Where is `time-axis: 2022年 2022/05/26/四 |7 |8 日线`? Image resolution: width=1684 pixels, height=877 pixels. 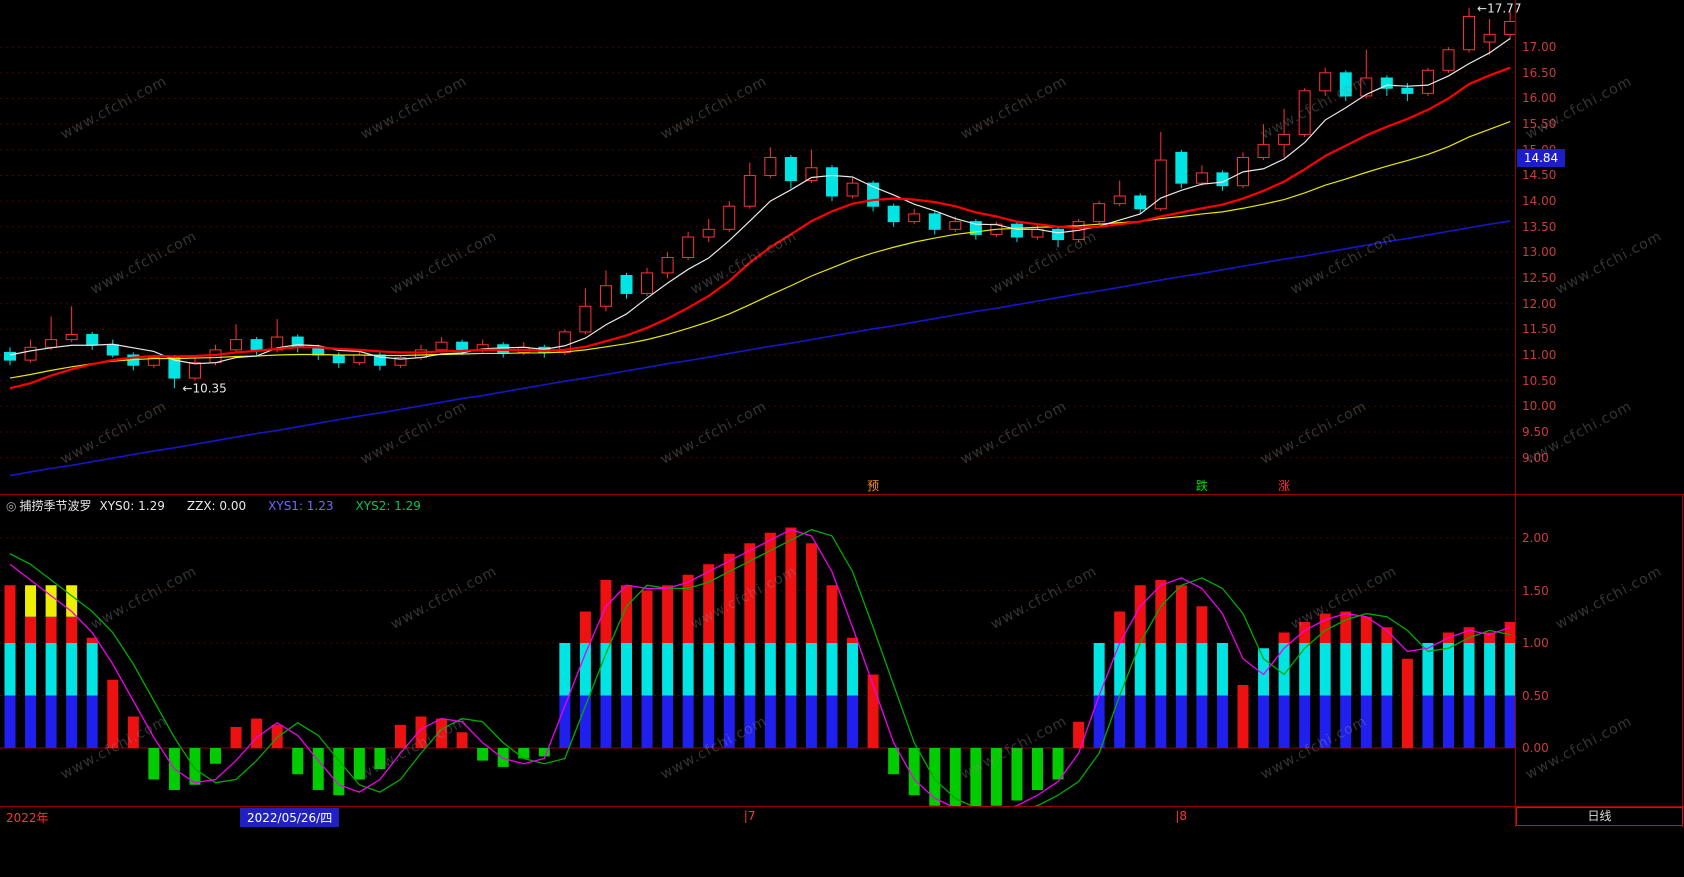 time-axis: 2022年 2022/05/26/四 |7 |8 日线 is located at coordinates (842, 817).